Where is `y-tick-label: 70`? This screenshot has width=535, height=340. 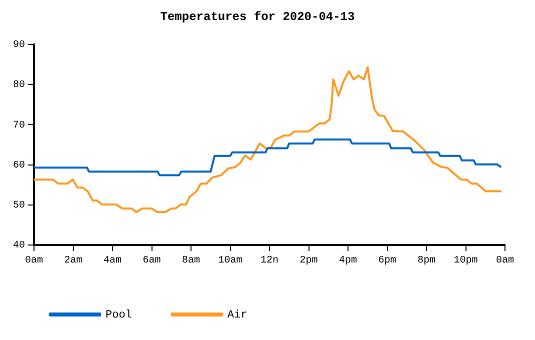
y-tick-label: 70 is located at coordinates (18, 126).